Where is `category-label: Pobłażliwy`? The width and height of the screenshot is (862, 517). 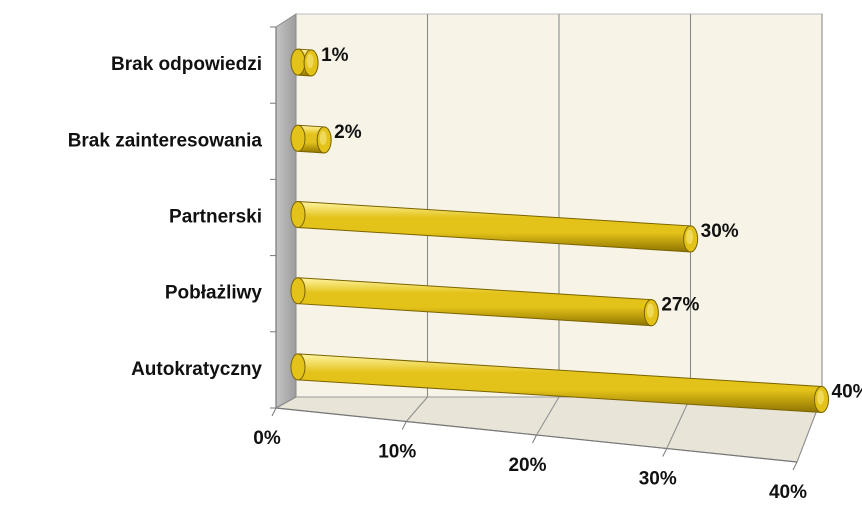 category-label: Pobłażliwy is located at coordinates (214, 293).